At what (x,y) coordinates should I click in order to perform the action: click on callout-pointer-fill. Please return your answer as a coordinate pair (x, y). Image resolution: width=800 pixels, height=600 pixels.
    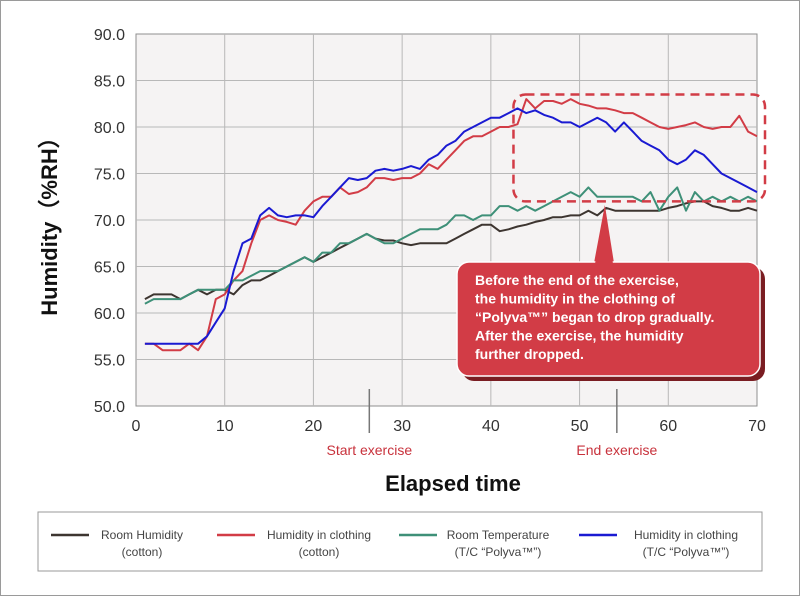
    Looking at the image, I should click on (604, 234).